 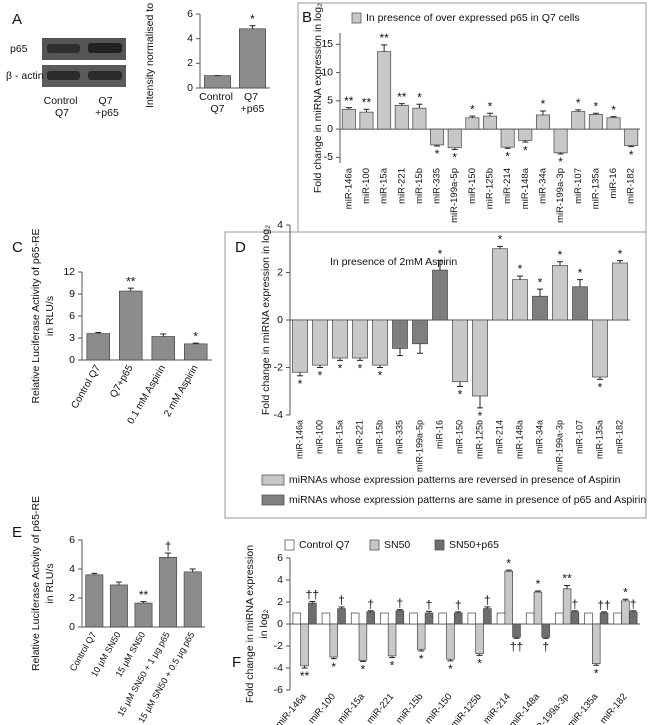 I want to click on y-tick-label: 3, so click(x=72, y=338).